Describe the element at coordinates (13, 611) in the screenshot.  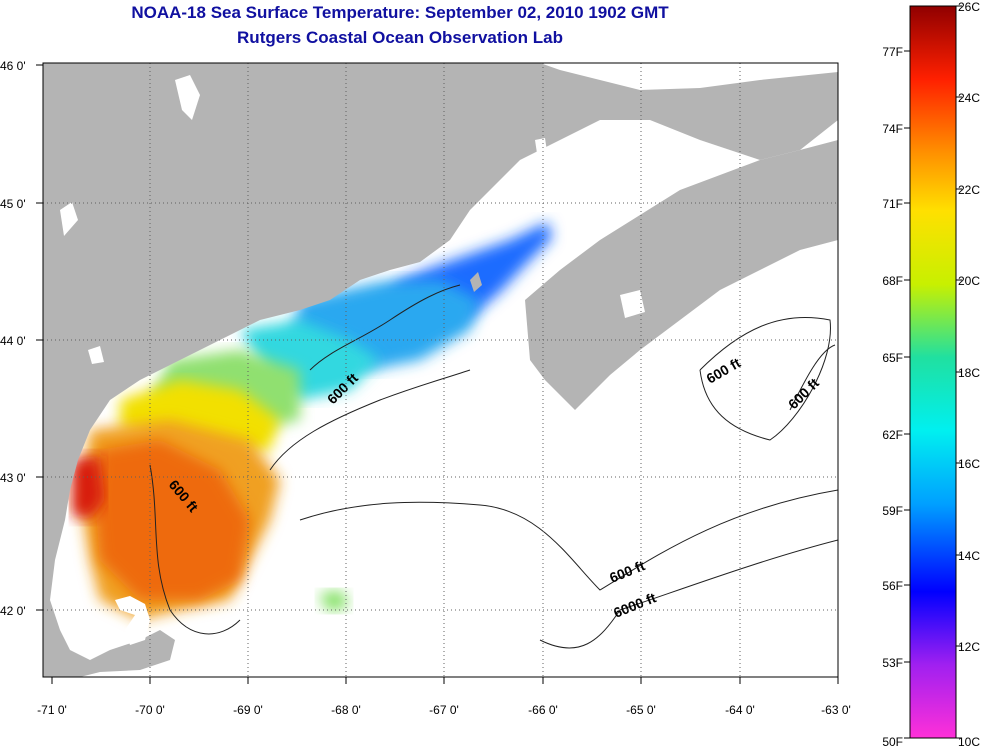
I see `lat-tick-label: 42 0'` at that location.